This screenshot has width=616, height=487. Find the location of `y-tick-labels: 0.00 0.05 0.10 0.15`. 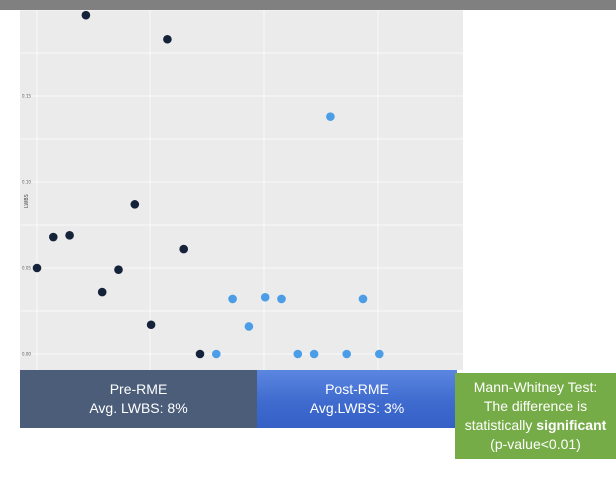

y-tick-labels: 0.00 0.05 0.10 0.15 is located at coordinates (26, 225).